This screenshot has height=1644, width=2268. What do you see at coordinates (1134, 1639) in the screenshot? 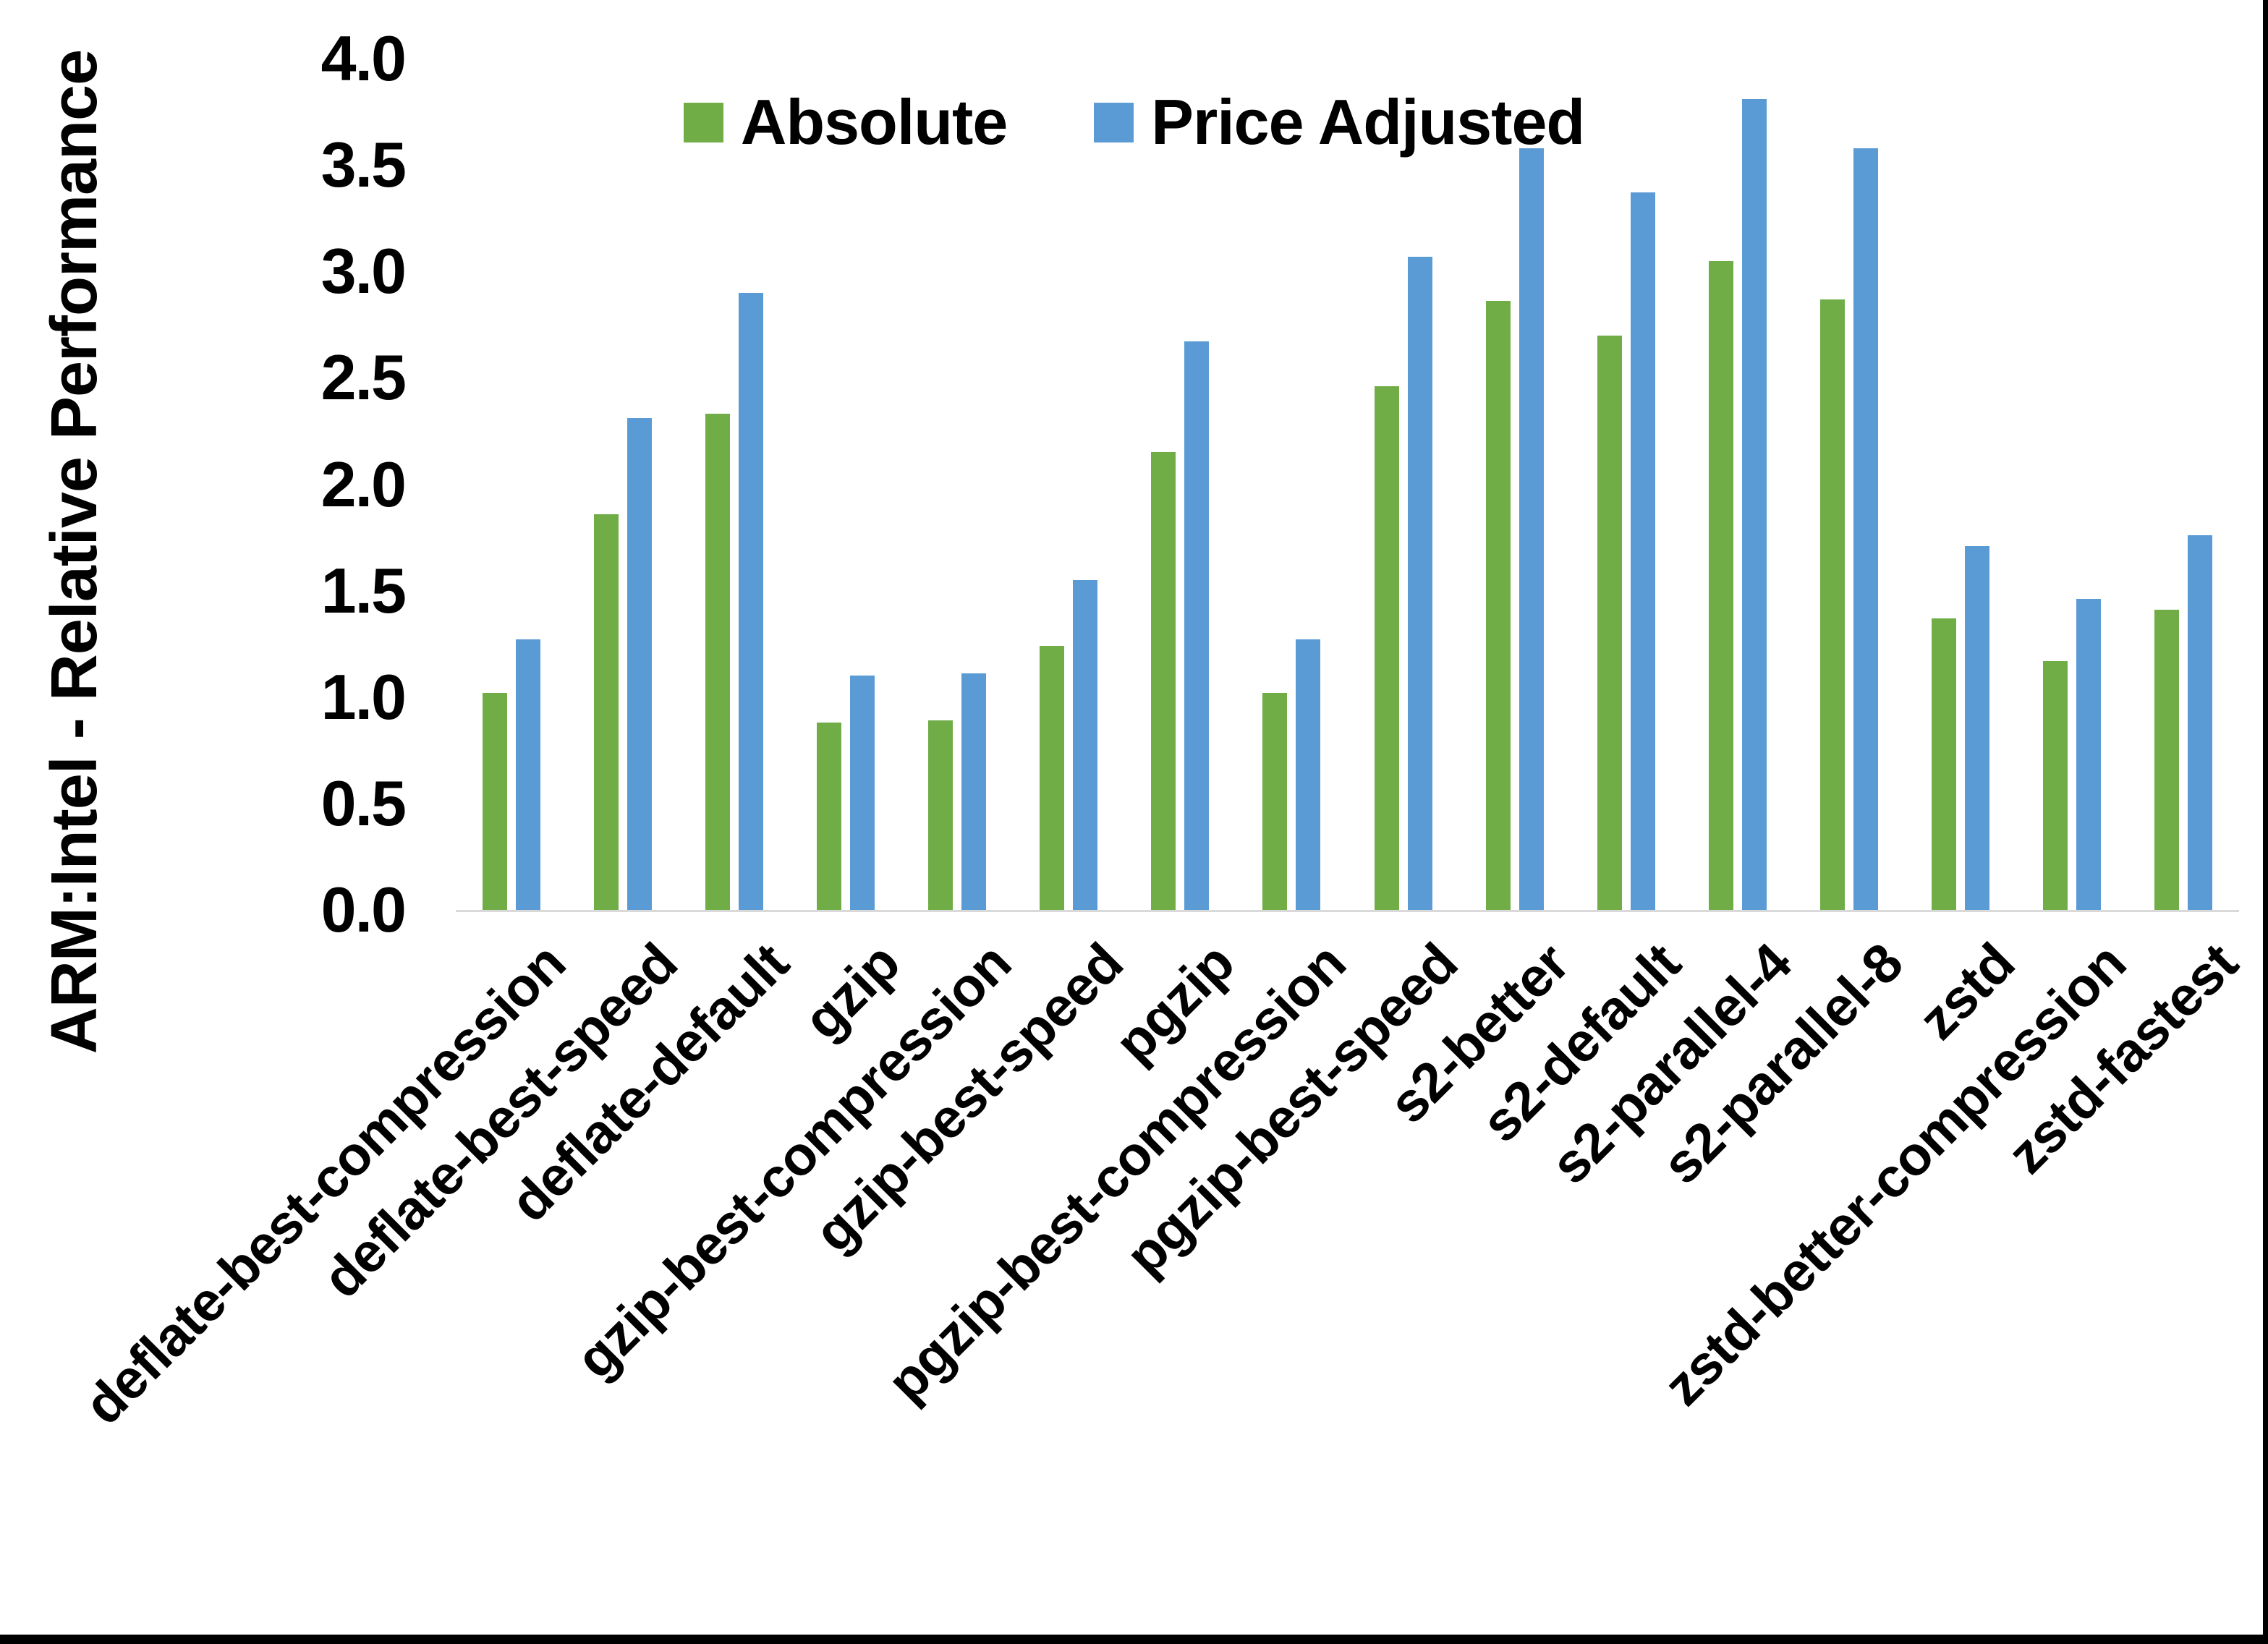
I see `frame-bottom-edge` at bounding box center [1134, 1639].